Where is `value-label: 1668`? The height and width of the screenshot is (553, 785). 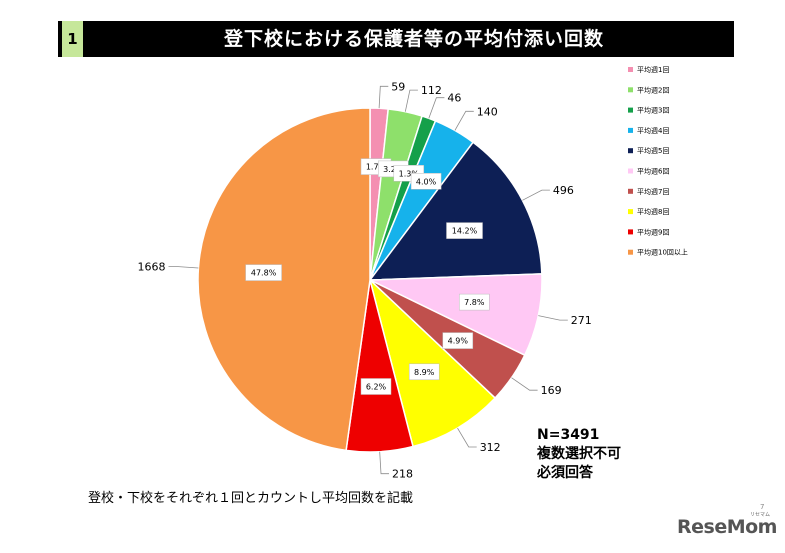 value-label: 1668 is located at coordinates (152, 267).